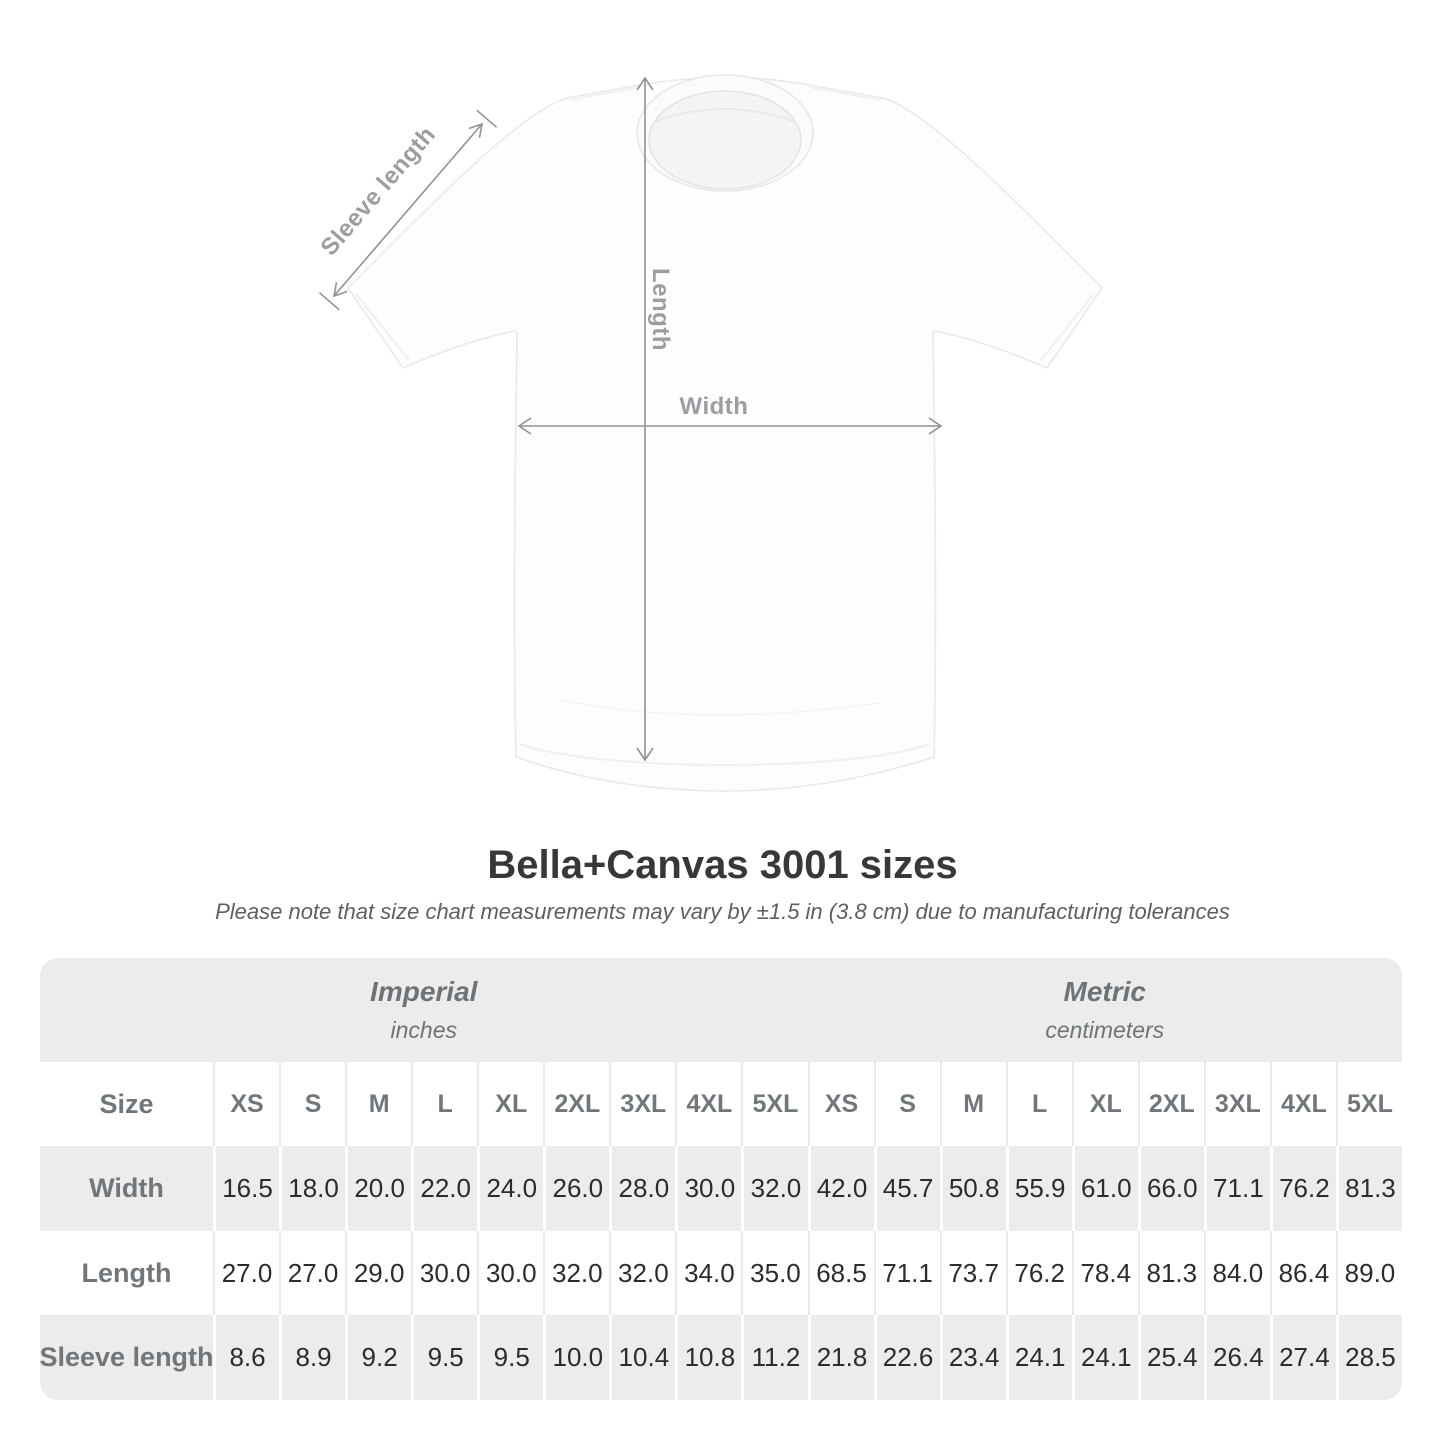 The image size is (1445, 1445). What do you see at coordinates (510, 1188) in the screenshot?
I see `value-cell-imperial: 24.0` at bounding box center [510, 1188].